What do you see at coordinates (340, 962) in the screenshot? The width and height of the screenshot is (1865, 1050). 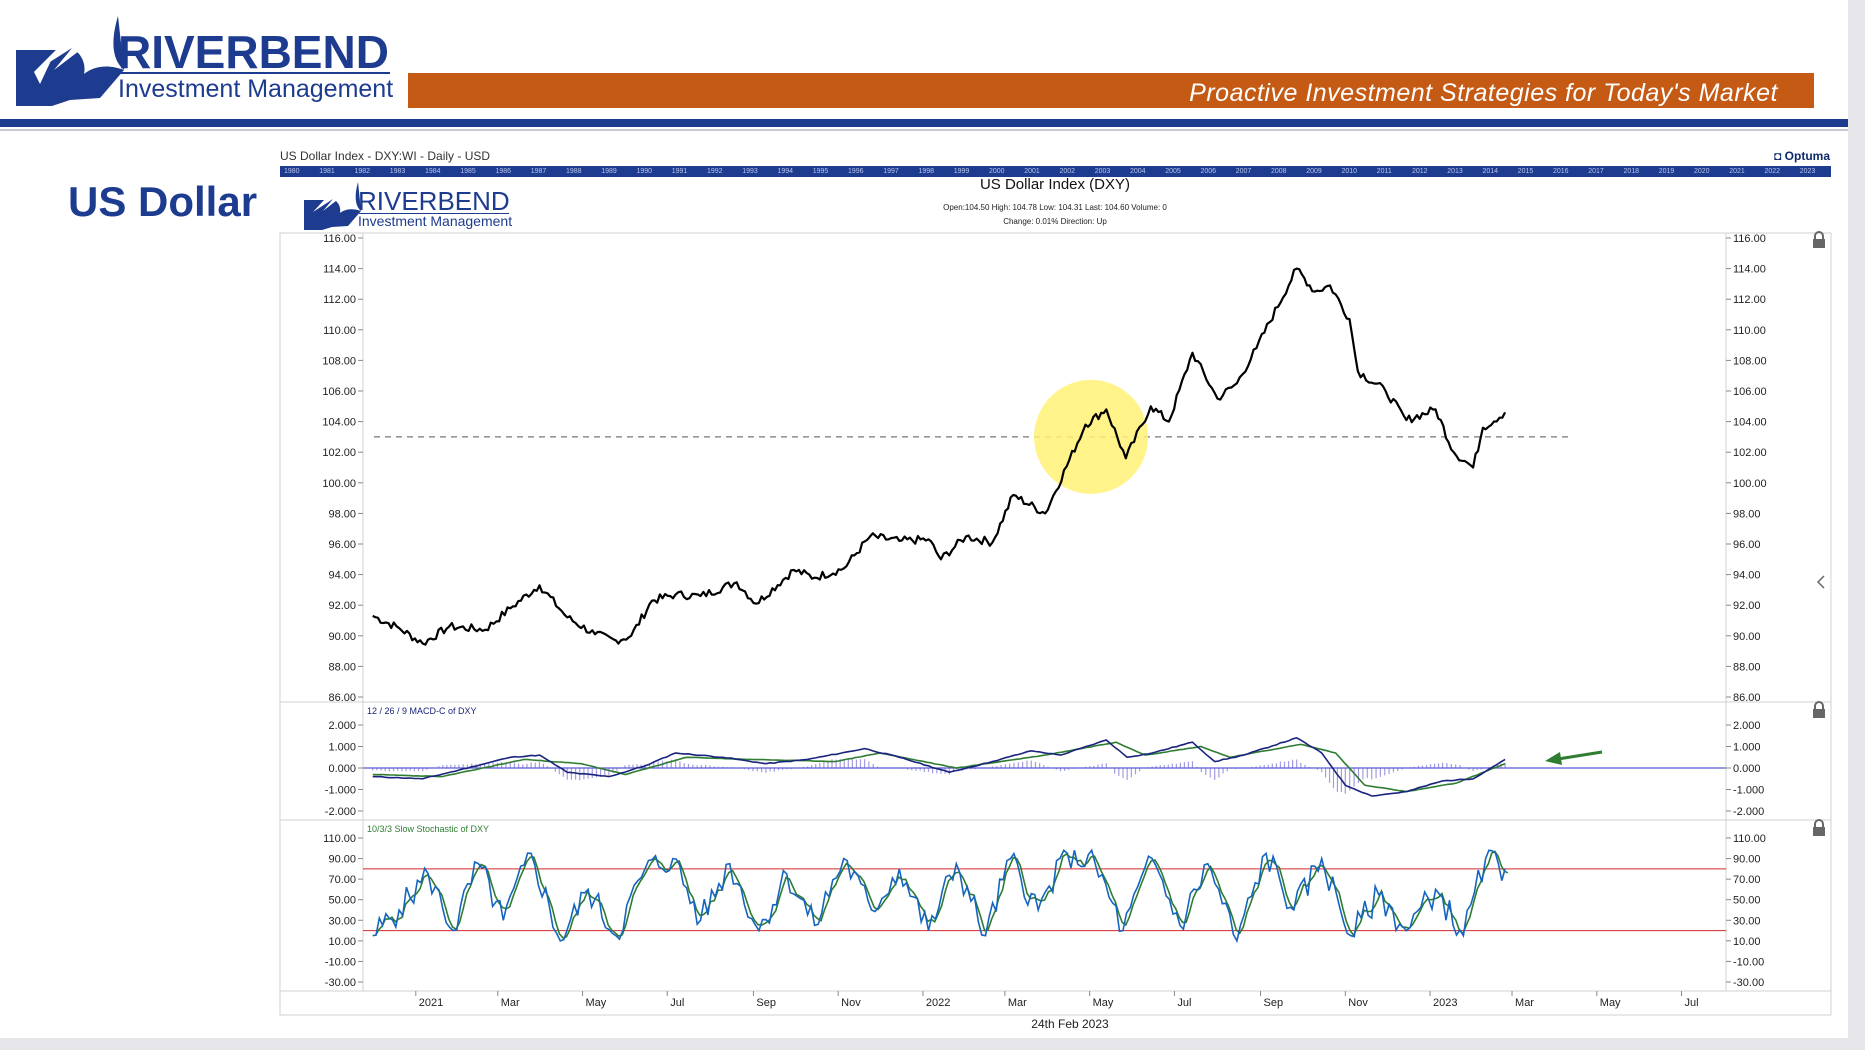 I see `y-tick-label: -10.00` at bounding box center [340, 962].